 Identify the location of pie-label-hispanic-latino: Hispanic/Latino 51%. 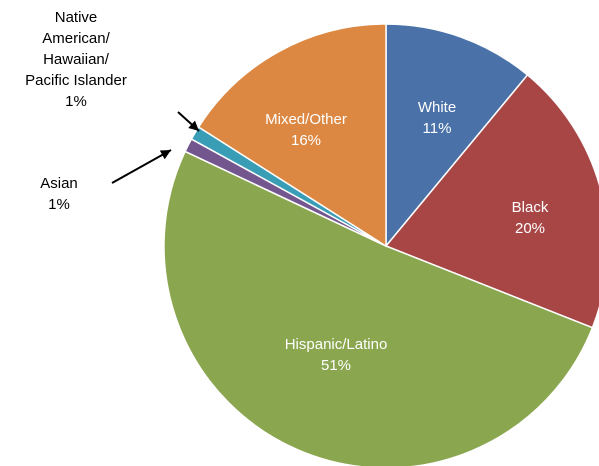
(336, 355).